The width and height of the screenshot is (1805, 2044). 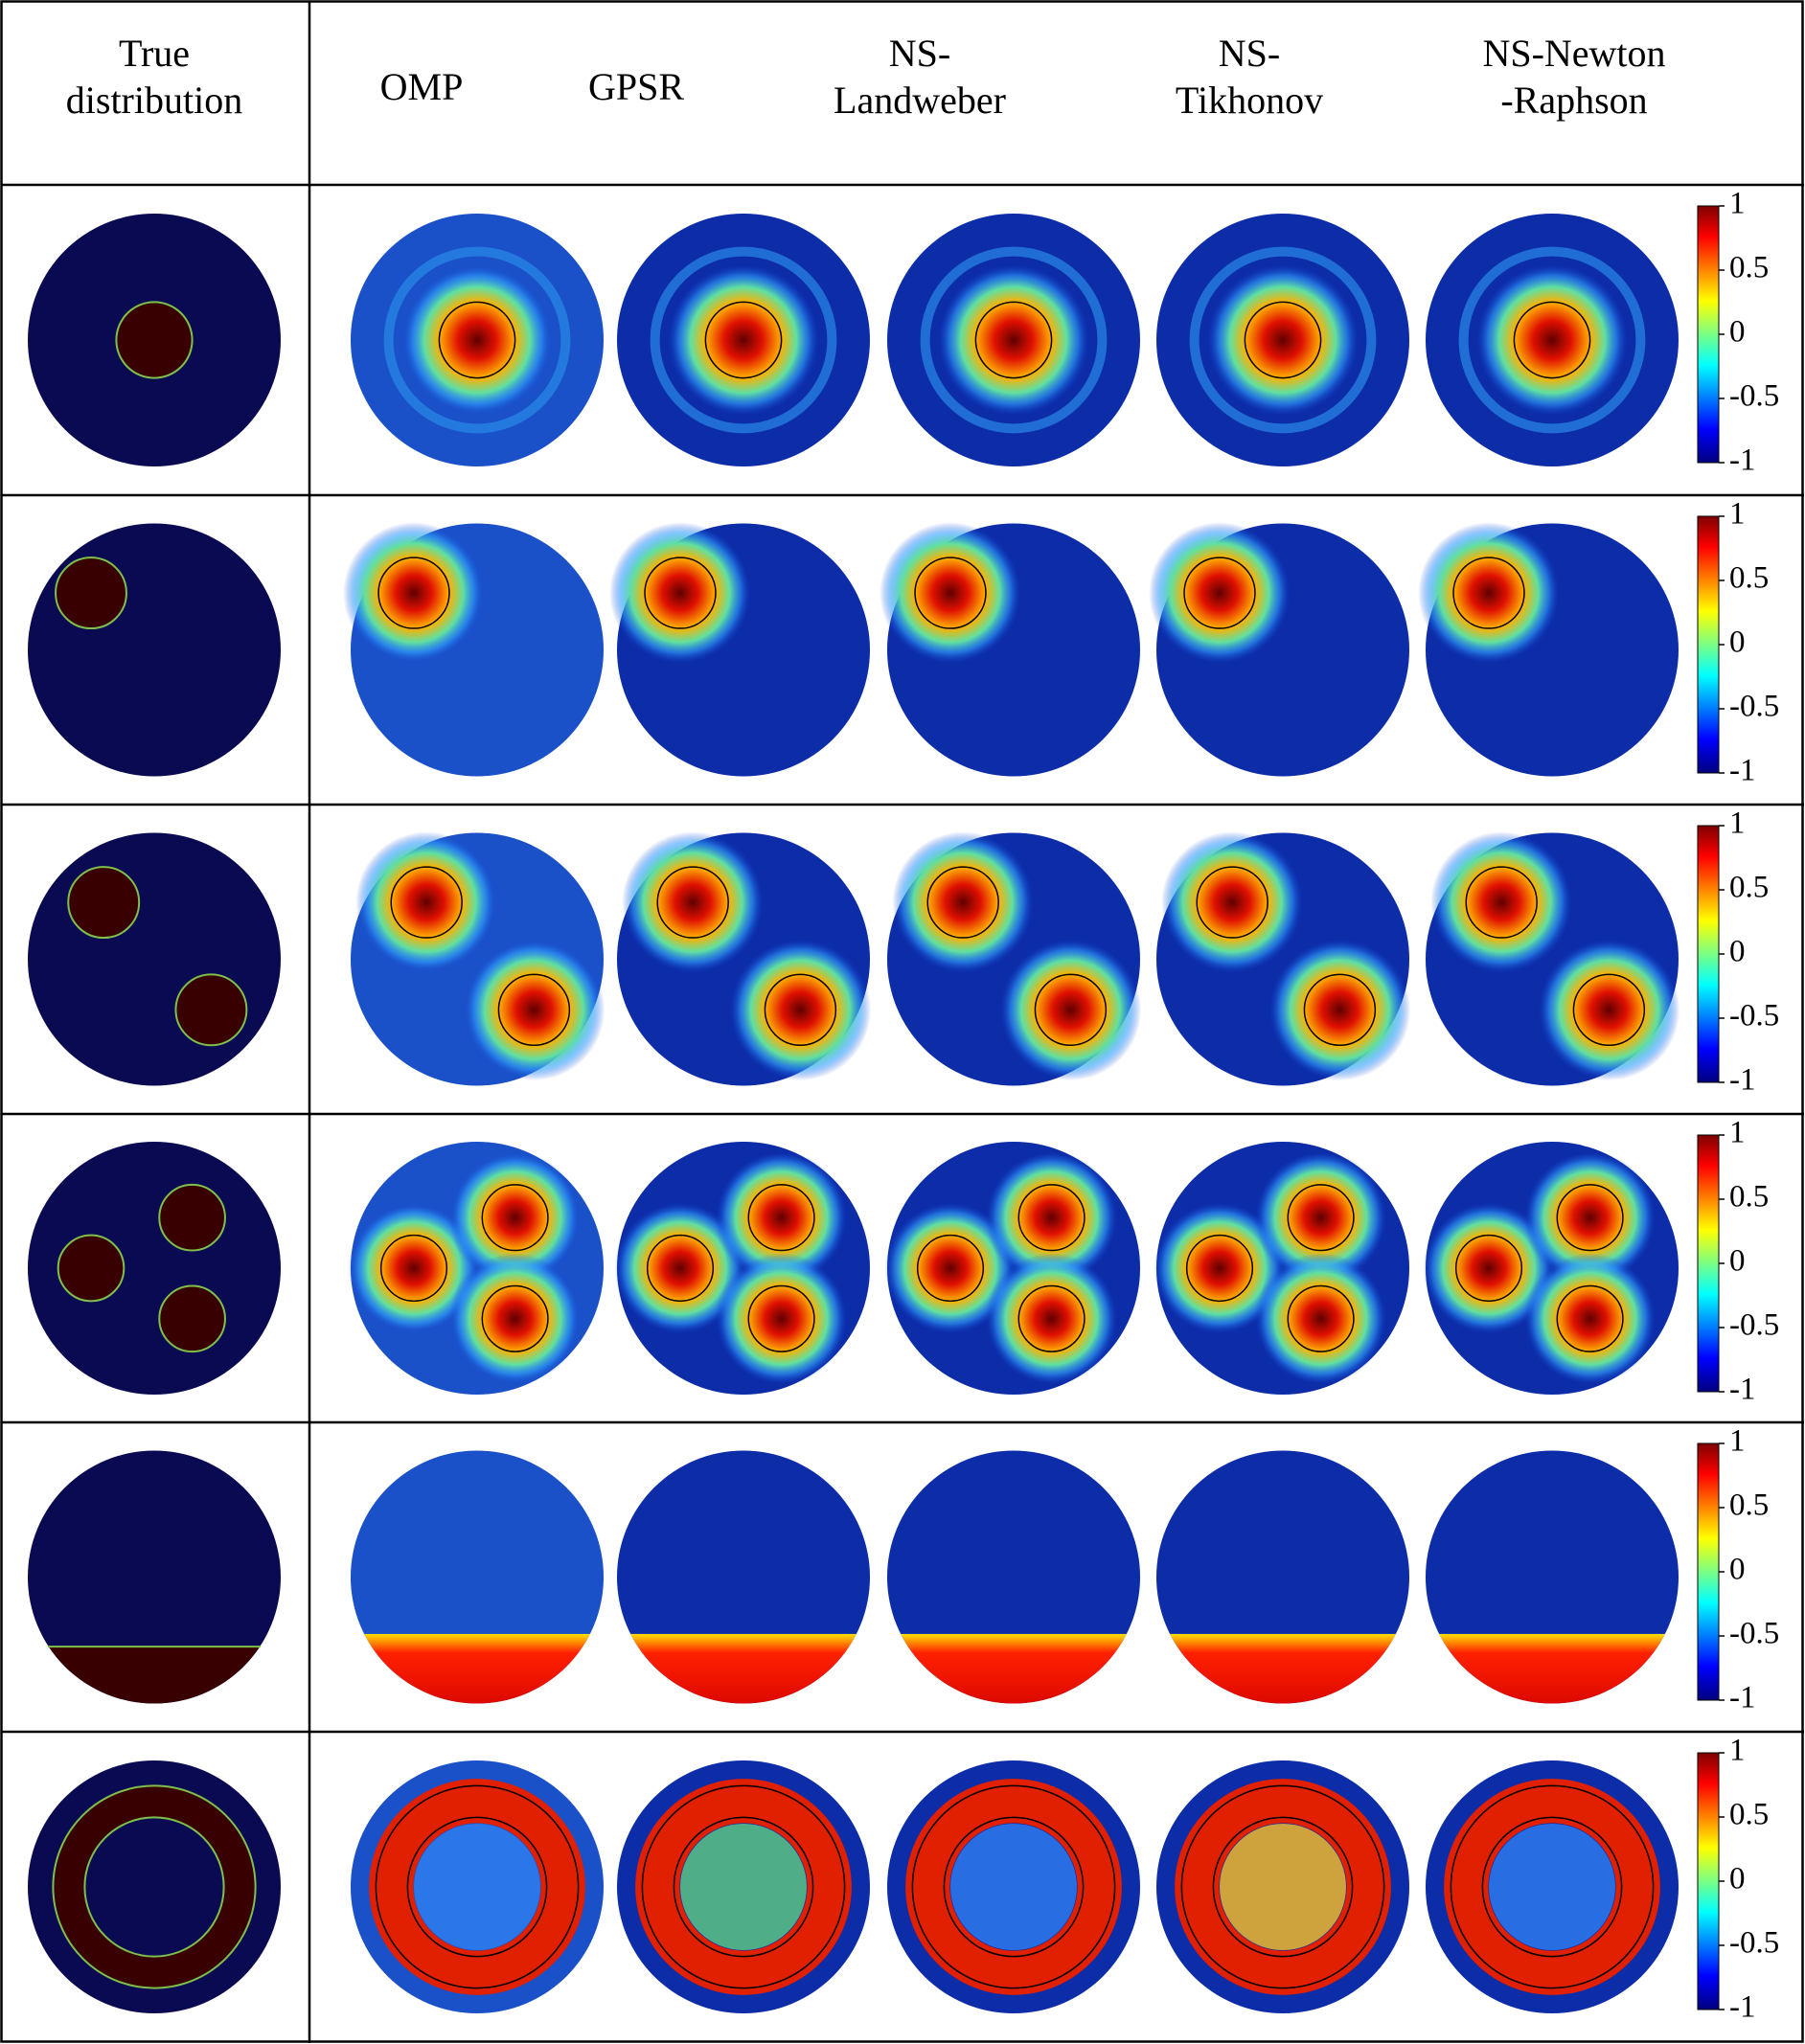 I want to click on column-header: distribution, so click(x=154, y=101).